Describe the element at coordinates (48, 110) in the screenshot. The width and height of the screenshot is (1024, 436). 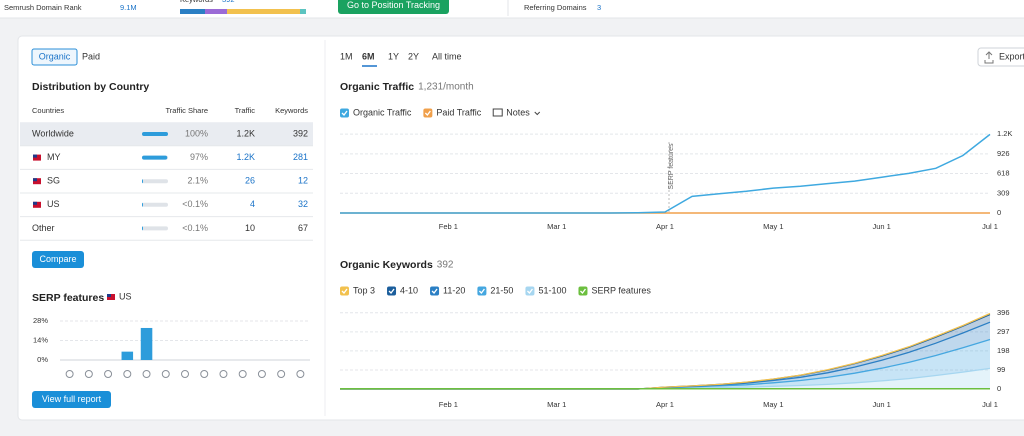
I see `table-header: Countries` at that location.